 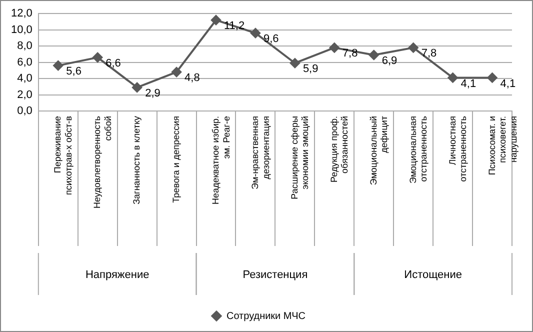 I want to click on data-label: 9,6, so click(x=271, y=39).